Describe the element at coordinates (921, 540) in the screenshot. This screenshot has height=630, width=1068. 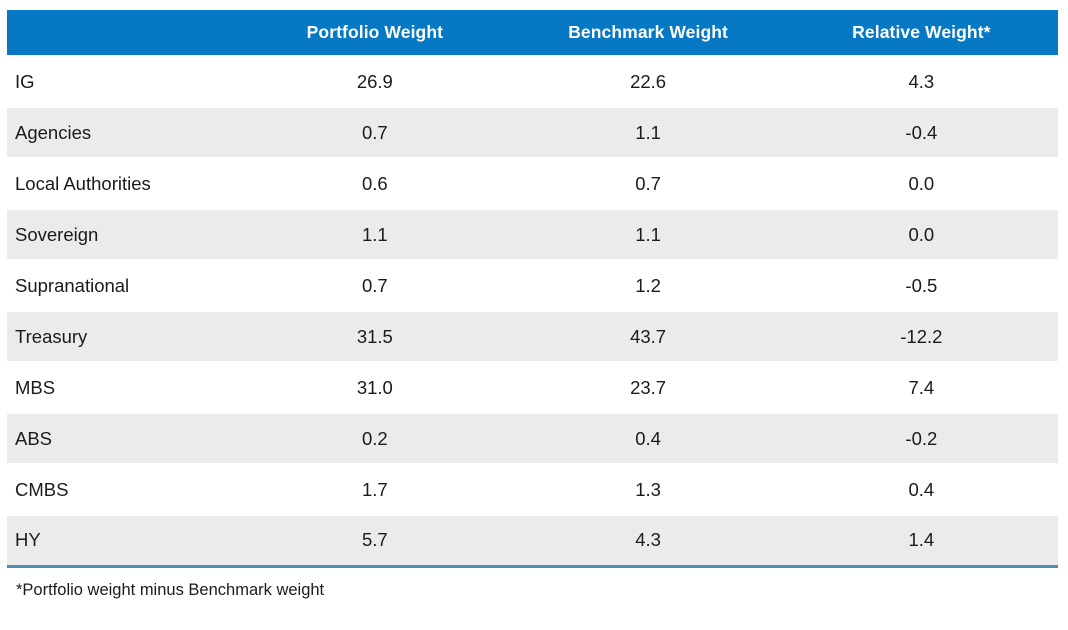
I see `relative-weight-value: 1.4` at that location.